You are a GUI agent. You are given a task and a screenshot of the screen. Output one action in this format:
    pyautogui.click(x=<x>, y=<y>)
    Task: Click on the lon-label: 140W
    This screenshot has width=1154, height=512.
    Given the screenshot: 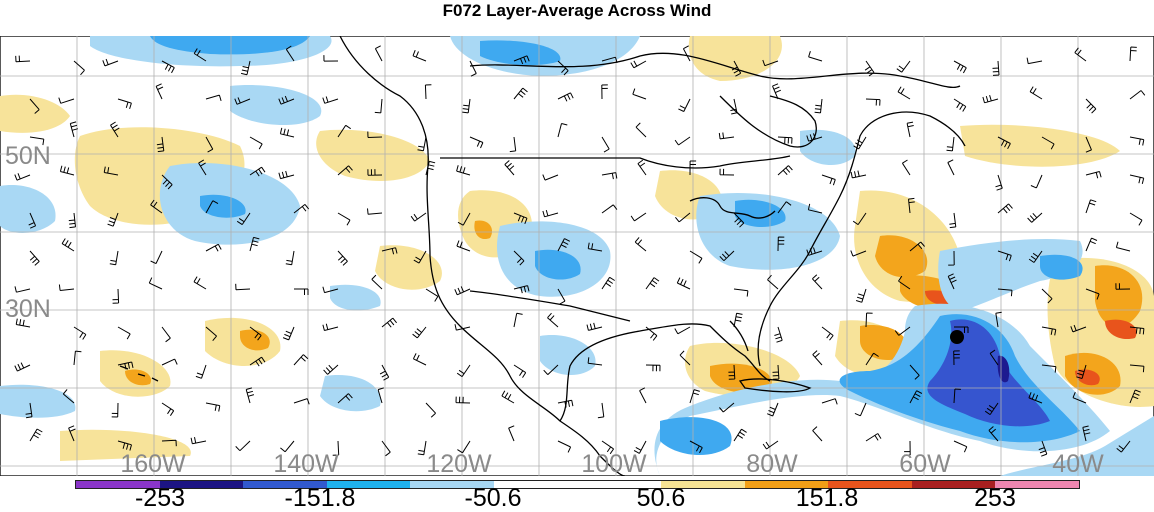 What is the action you would take?
    pyautogui.click(x=306, y=463)
    